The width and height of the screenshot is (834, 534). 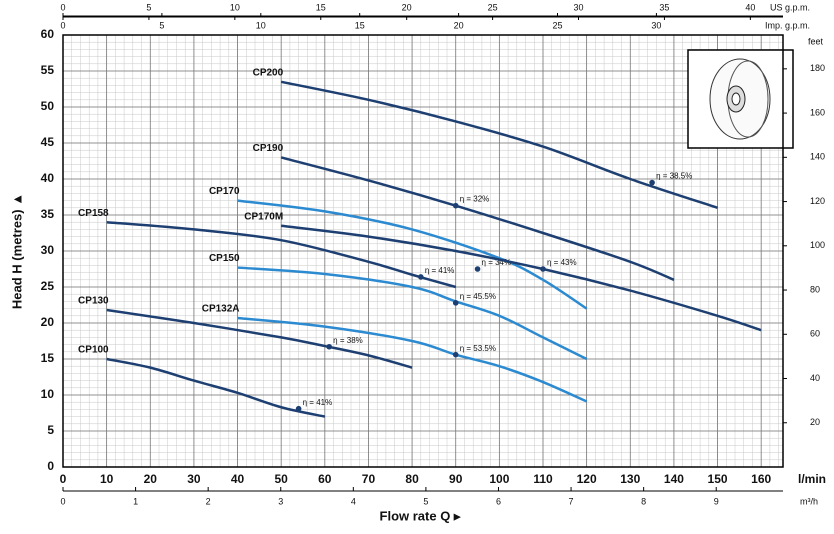 What do you see at coordinates (812, 479) in the screenshot?
I see `x-unit-label: l/min` at bounding box center [812, 479].